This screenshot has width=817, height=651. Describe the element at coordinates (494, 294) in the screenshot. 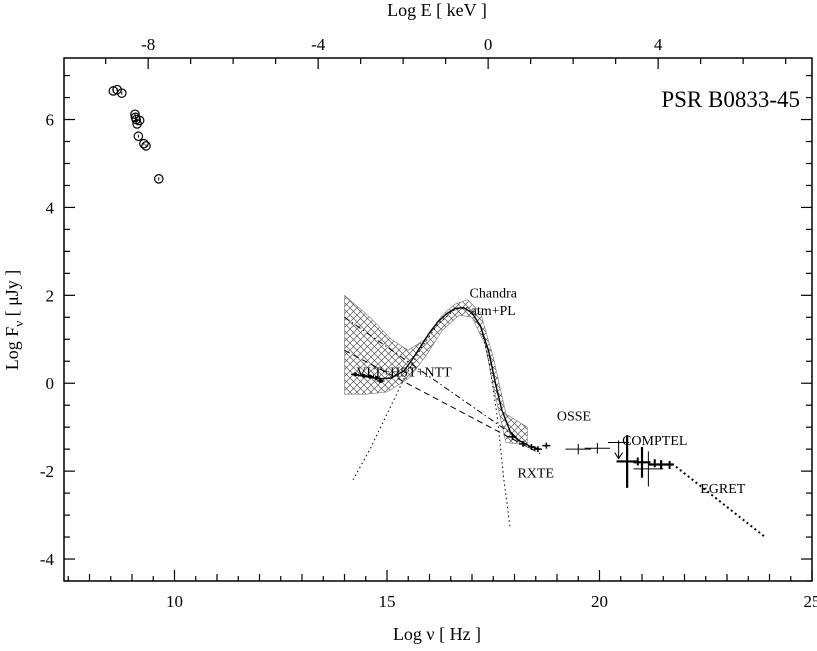

I see `annotation-label: Chandra` at that location.